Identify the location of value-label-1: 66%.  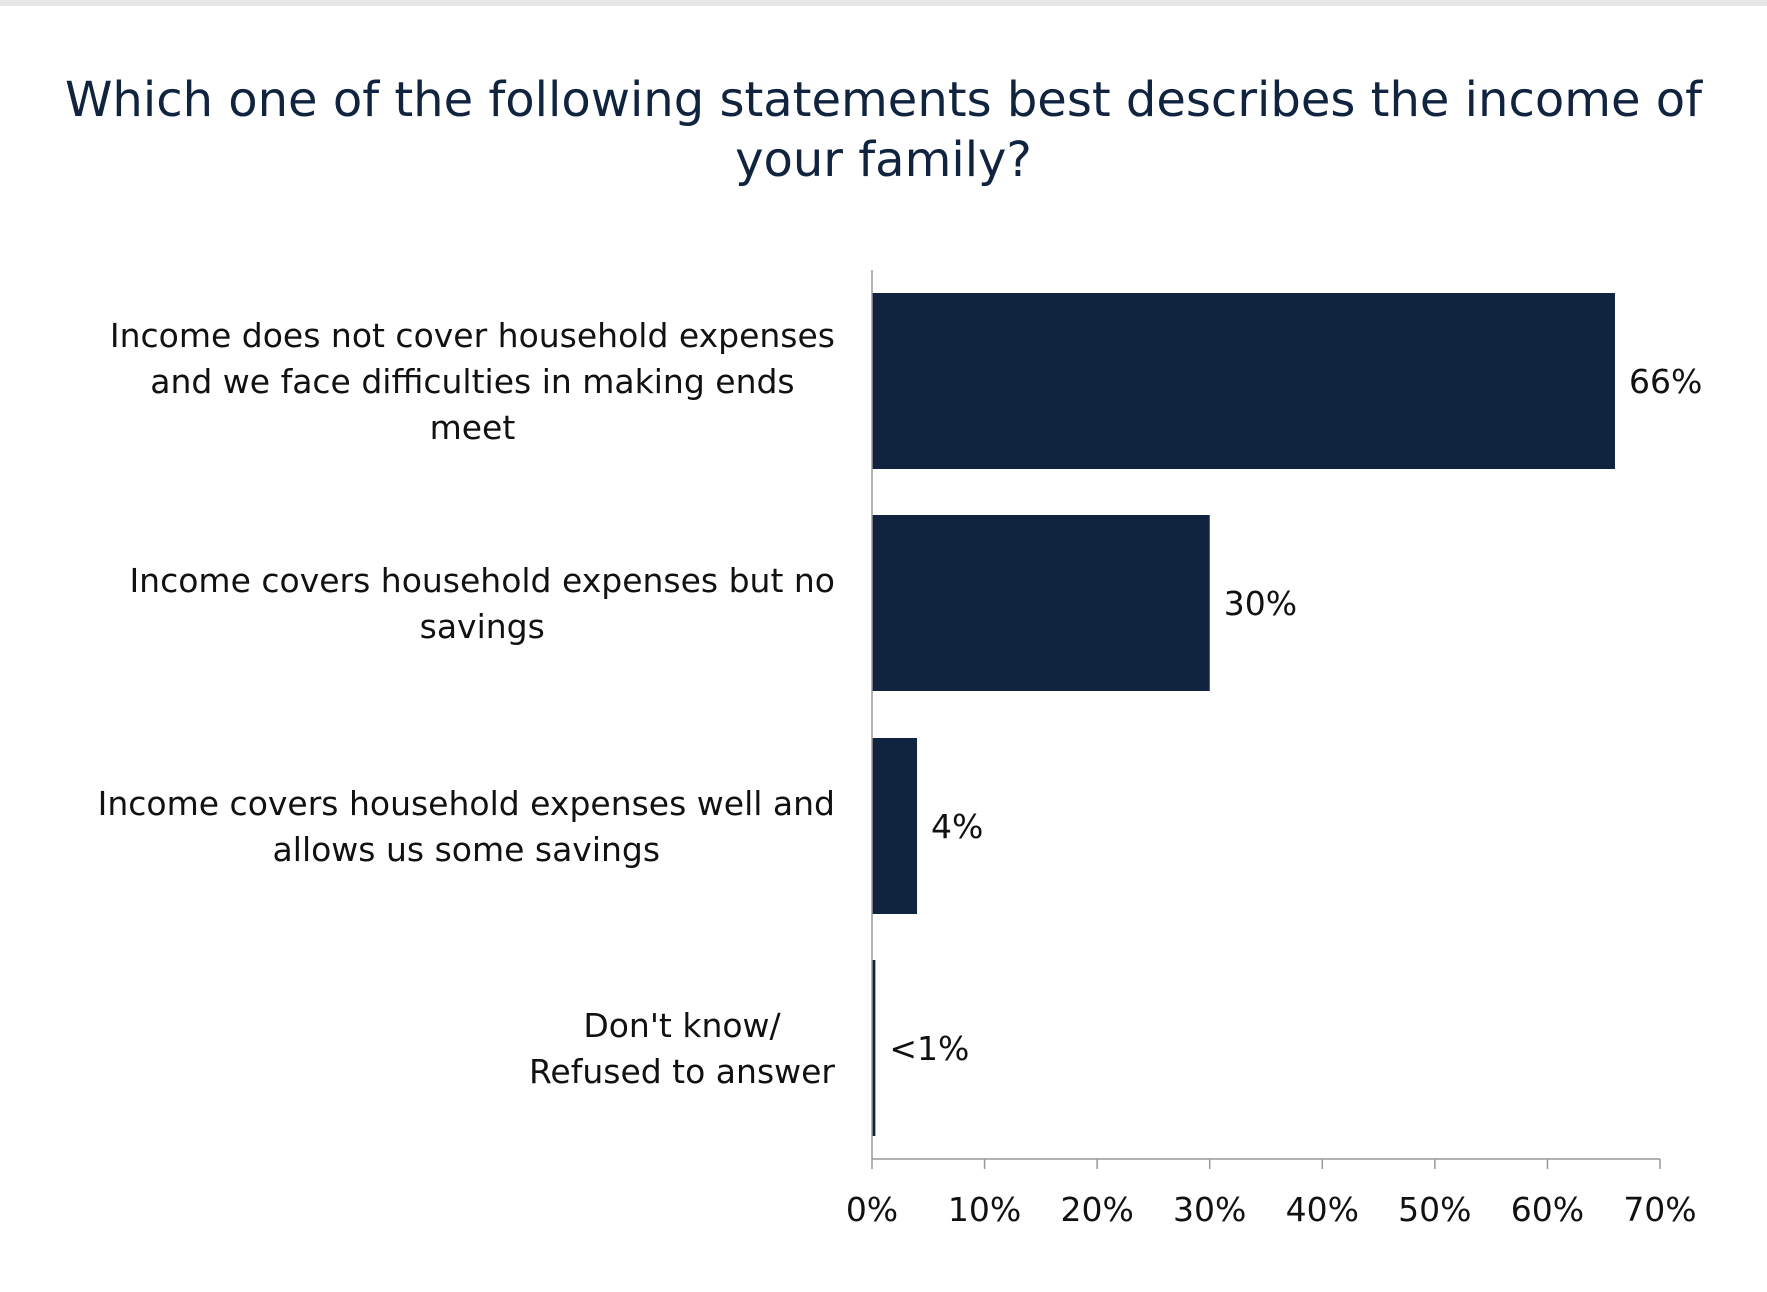
(1665, 381).